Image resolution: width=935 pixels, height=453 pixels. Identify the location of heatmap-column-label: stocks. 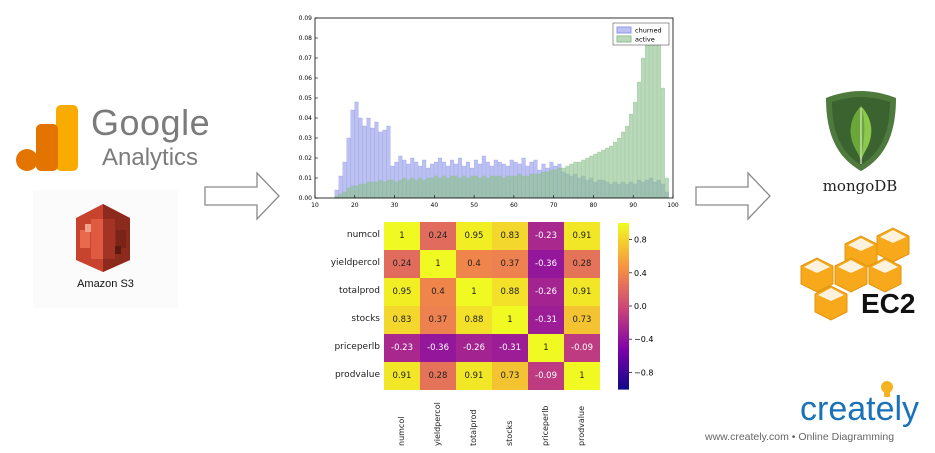
(509, 433).